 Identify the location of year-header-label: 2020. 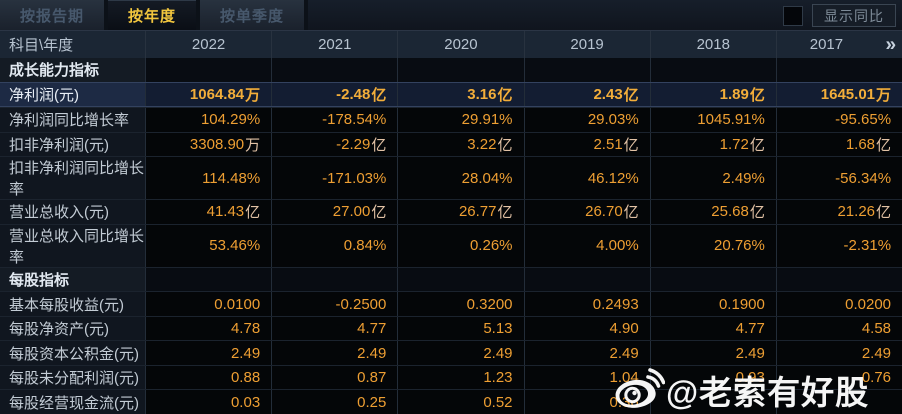
(461, 44).